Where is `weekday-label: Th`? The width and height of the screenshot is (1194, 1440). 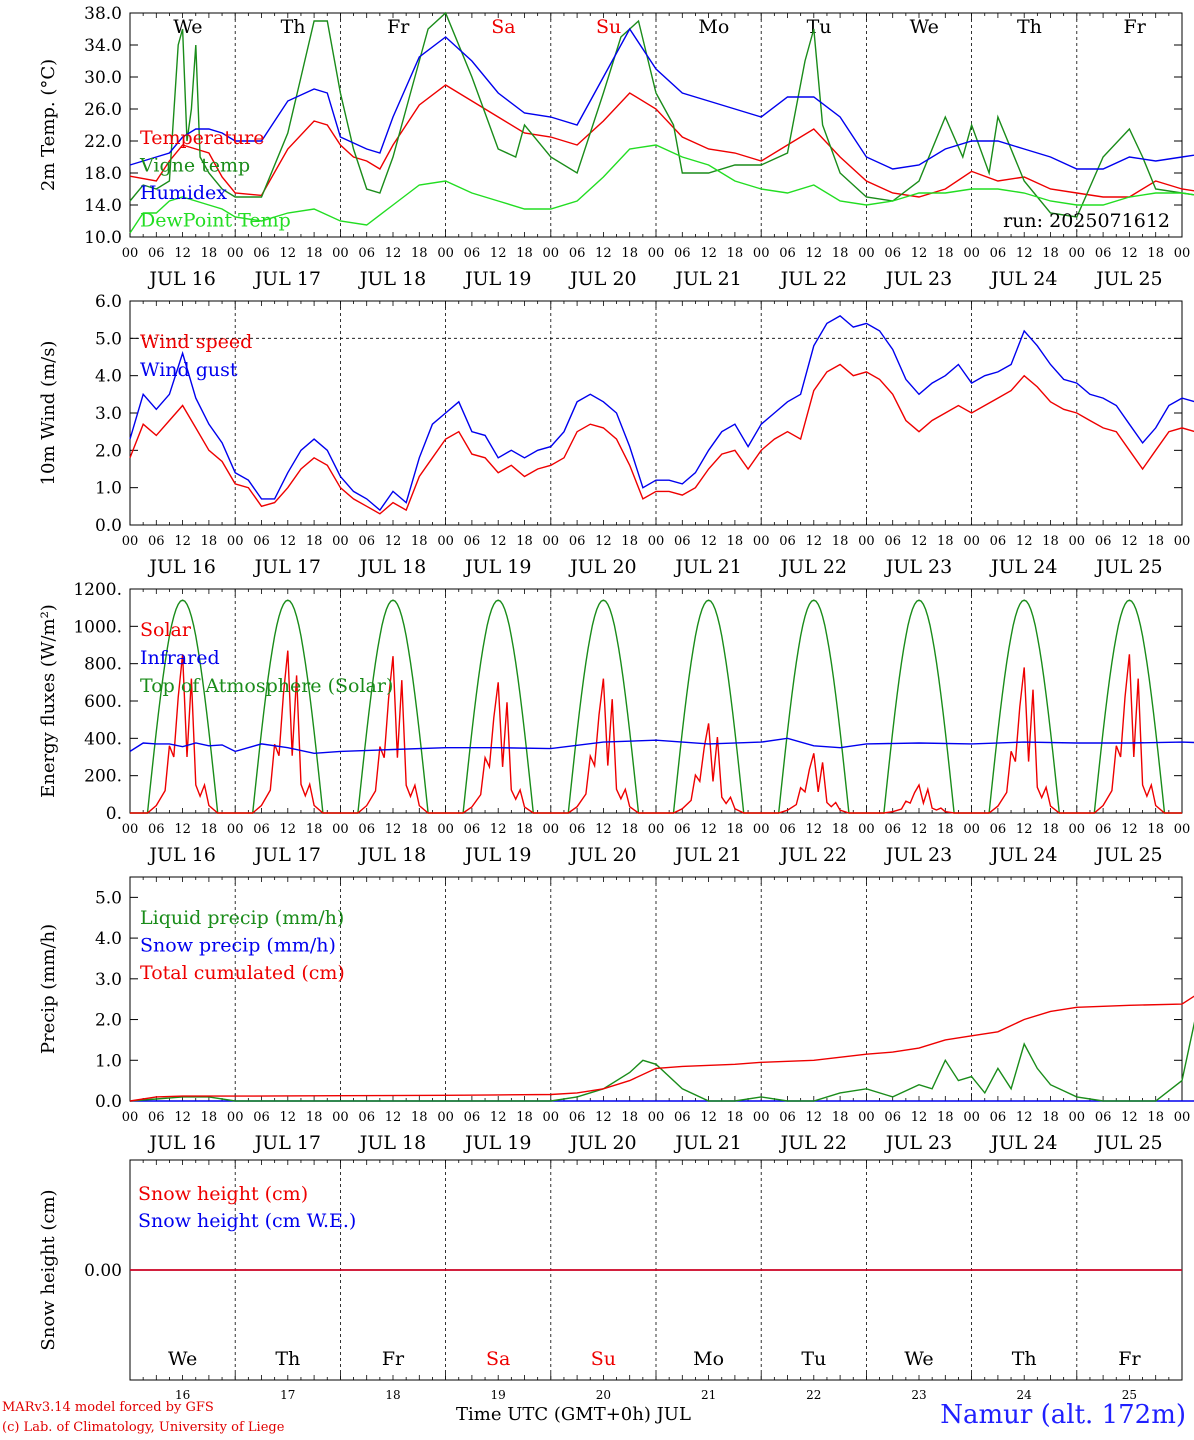 weekday-label: Th is located at coordinates (293, 27).